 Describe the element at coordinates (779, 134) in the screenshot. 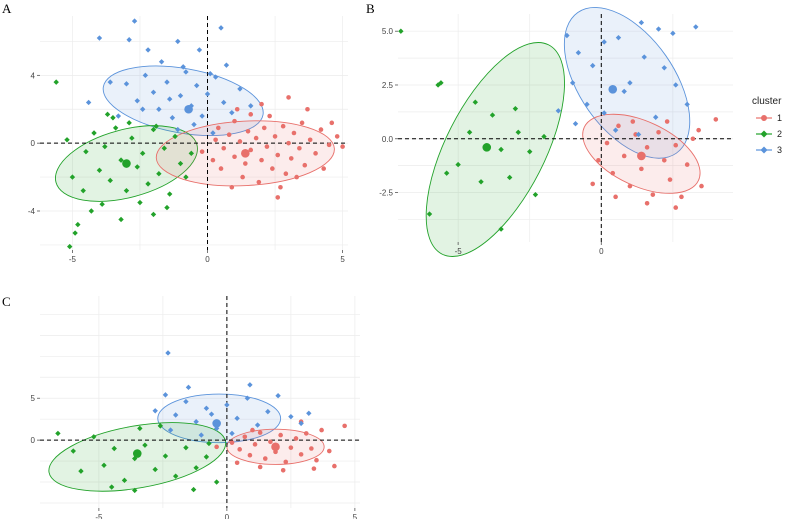

I see `legend-entry-label: 2` at that location.